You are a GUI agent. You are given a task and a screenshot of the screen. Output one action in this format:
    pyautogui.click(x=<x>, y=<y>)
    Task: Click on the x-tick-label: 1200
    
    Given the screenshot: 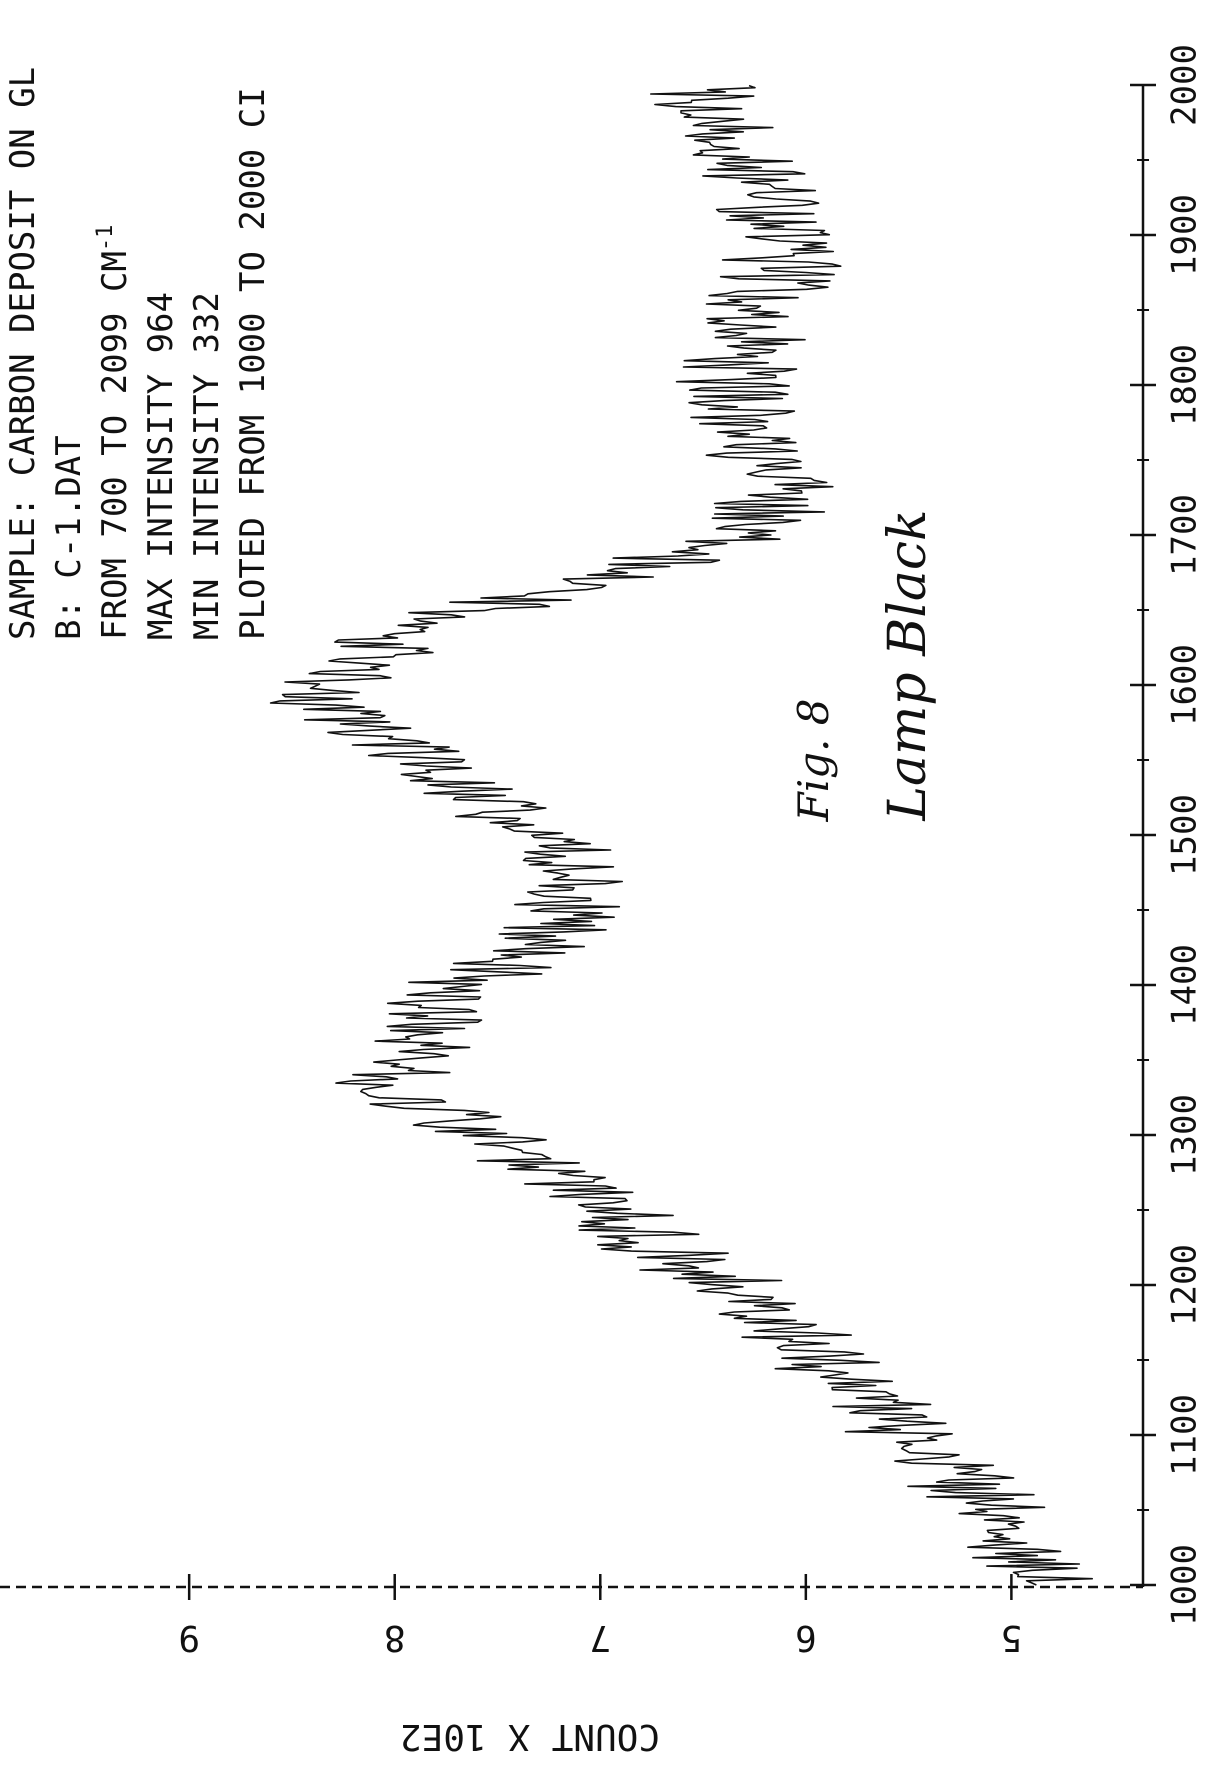 What is the action you would take?
    pyautogui.click(x=1185, y=1285)
    